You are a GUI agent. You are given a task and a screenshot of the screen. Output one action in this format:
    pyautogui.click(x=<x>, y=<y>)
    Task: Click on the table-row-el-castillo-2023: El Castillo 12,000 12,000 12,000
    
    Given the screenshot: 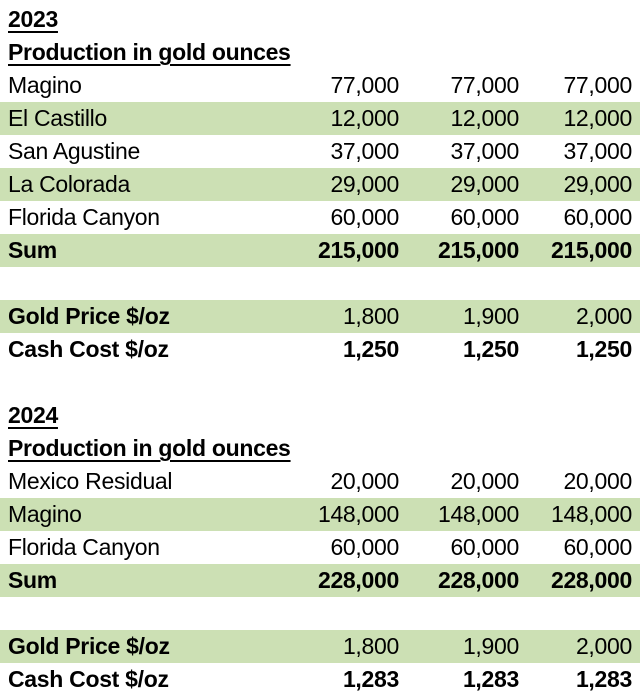 What is the action you would take?
    pyautogui.click(x=320, y=118)
    